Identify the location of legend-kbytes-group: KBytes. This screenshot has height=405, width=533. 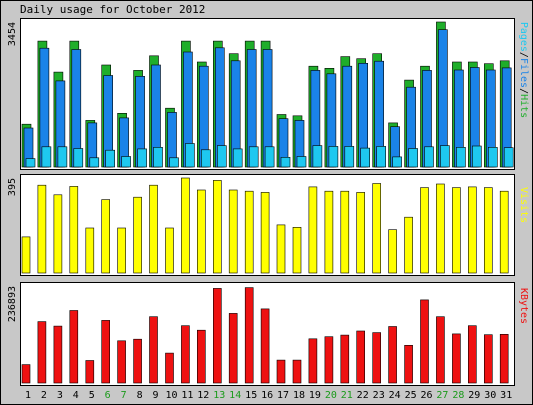
(523, 306).